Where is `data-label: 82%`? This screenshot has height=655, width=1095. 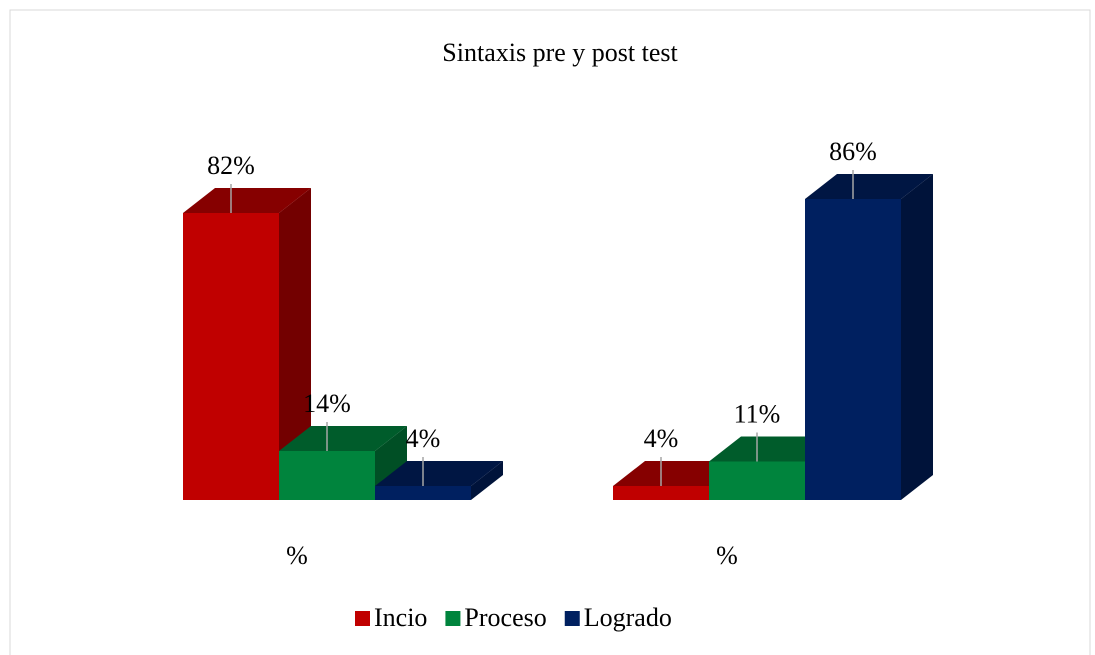
data-label: 82% is located at coordinates (231, 165).